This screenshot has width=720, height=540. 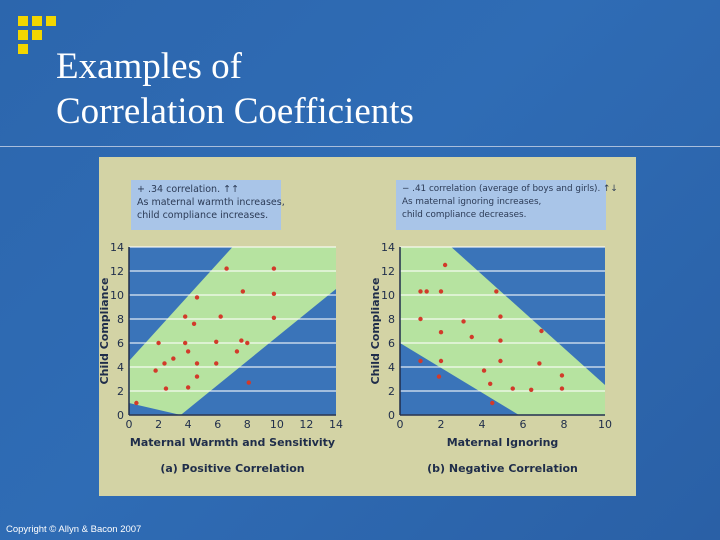 I want to click on x-tick-label: 14, so click(x=336, y=424).